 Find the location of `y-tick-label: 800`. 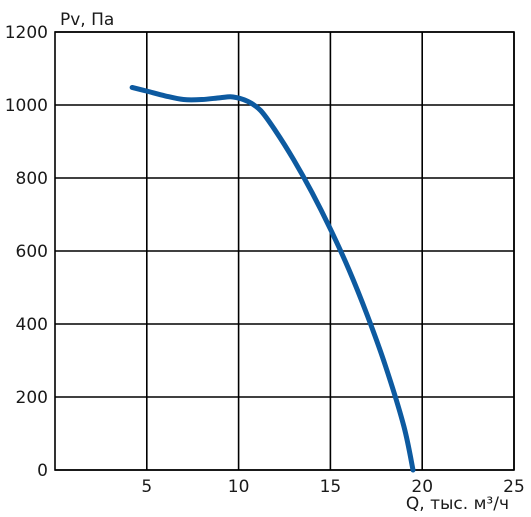

y-tick-label: 800 is located at coordinates (32, 179).